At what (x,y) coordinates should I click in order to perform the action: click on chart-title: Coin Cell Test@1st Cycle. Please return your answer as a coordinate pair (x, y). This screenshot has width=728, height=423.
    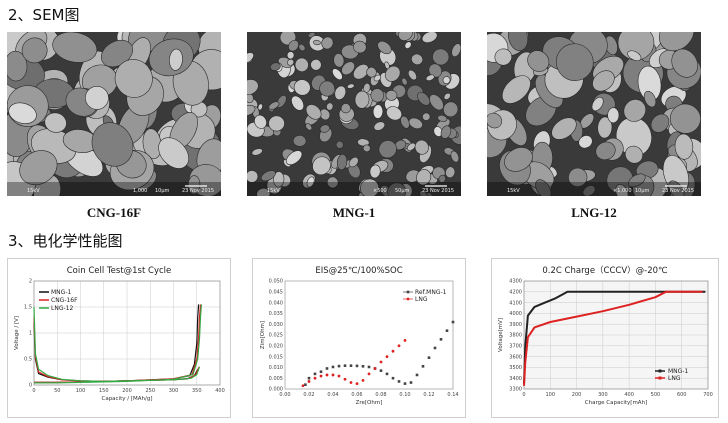
    Looking at the image, I should click on (119, 271).